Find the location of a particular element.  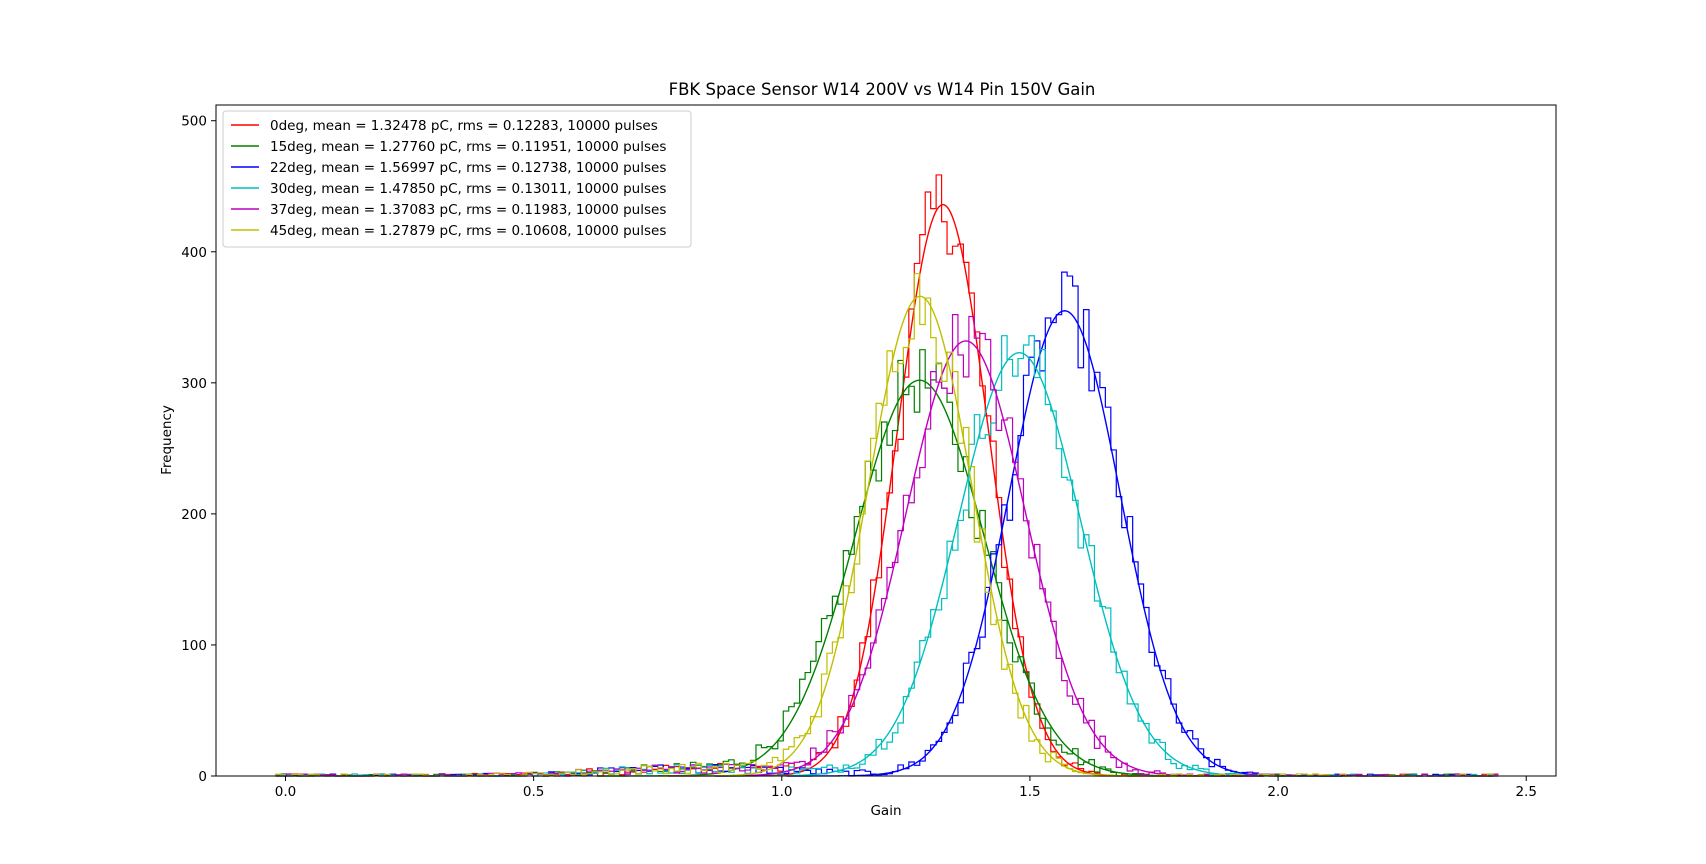

y-tick-label: 200 is located at coordinates (194, 515).